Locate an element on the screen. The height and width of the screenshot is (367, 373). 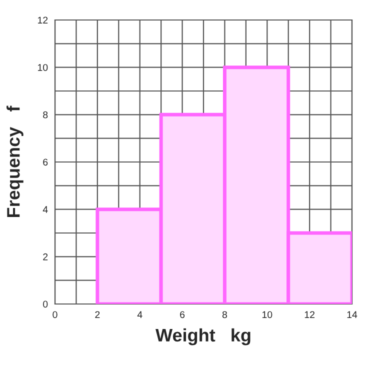
y-tick-label: 0 is located at coordinates (45, 304).